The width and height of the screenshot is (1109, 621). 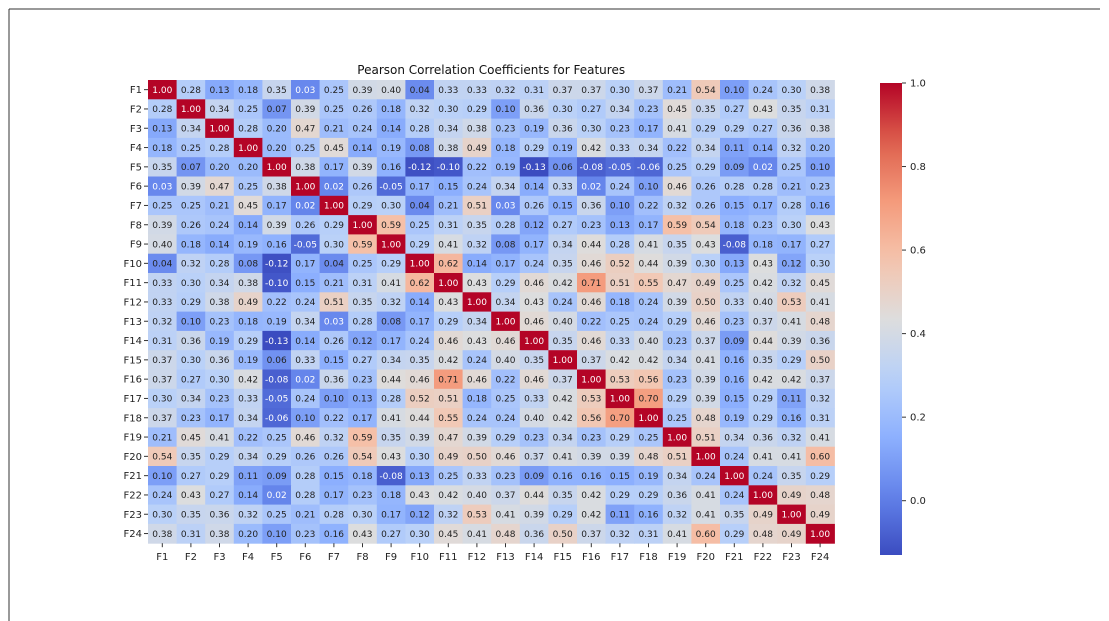 What do you see at coordinates (133, 515) in the screenshot?
I see `y-tick-label: F23` at bounding box center [133, 515].